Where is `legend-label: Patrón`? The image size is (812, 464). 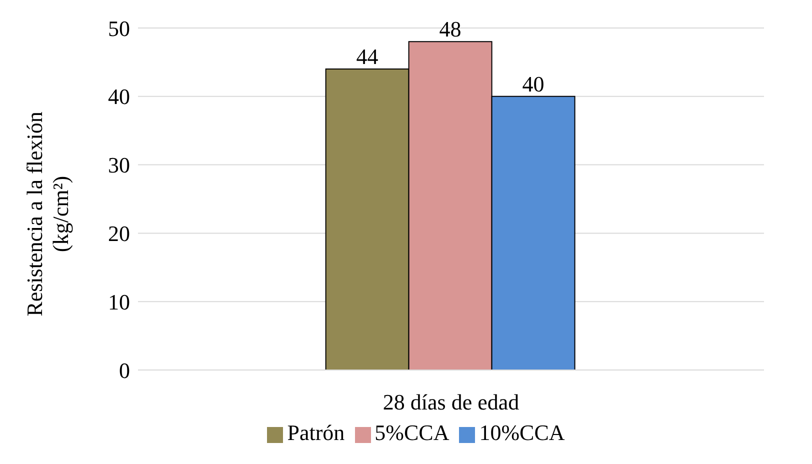
legend-label: Patrón is located at coordinates (316, 432).